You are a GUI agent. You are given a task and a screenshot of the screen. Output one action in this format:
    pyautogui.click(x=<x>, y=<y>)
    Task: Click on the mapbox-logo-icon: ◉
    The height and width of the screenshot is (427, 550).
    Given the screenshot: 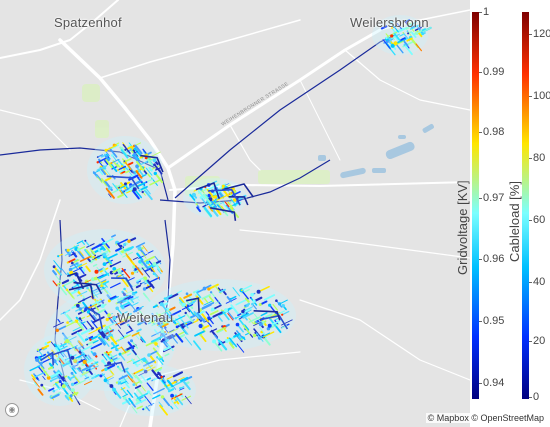 What is the action you would take?
    pyautogui.click(x=12, y=410)
    